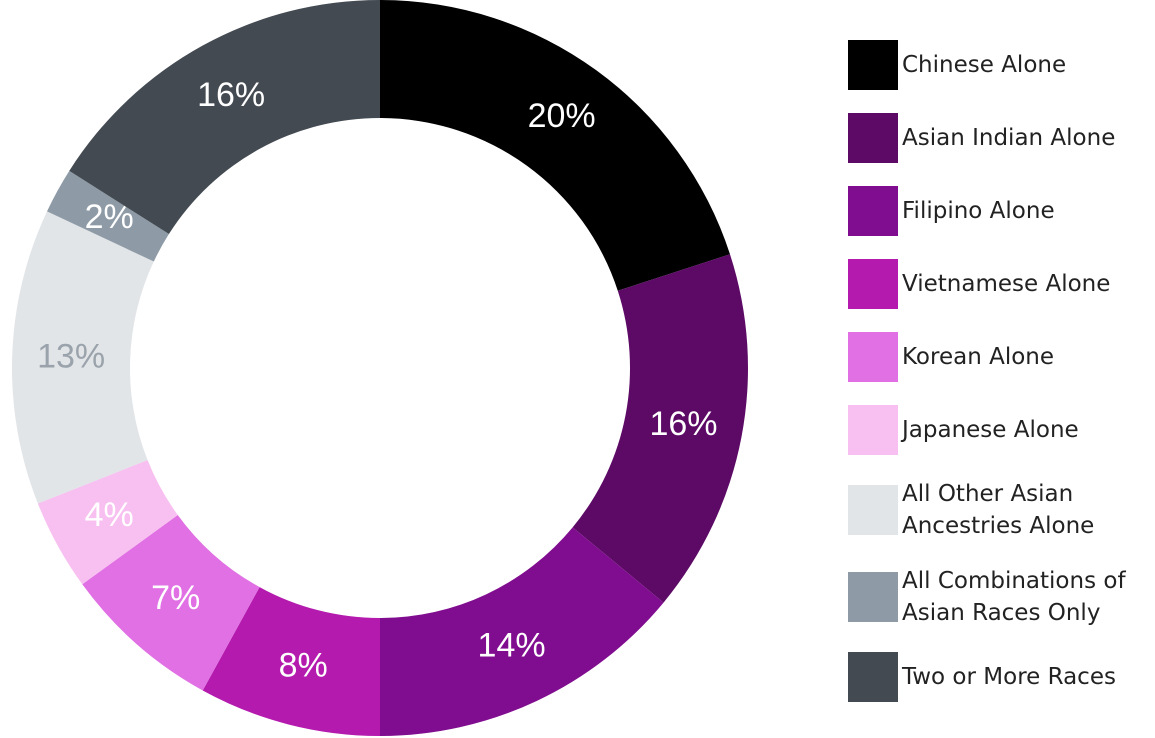 This screenshot has width=1155, height=738. What do you see at coordinates (512, 646) in the screenshot?
I see `slice-label: 14%` at bounding box center [512, 646].